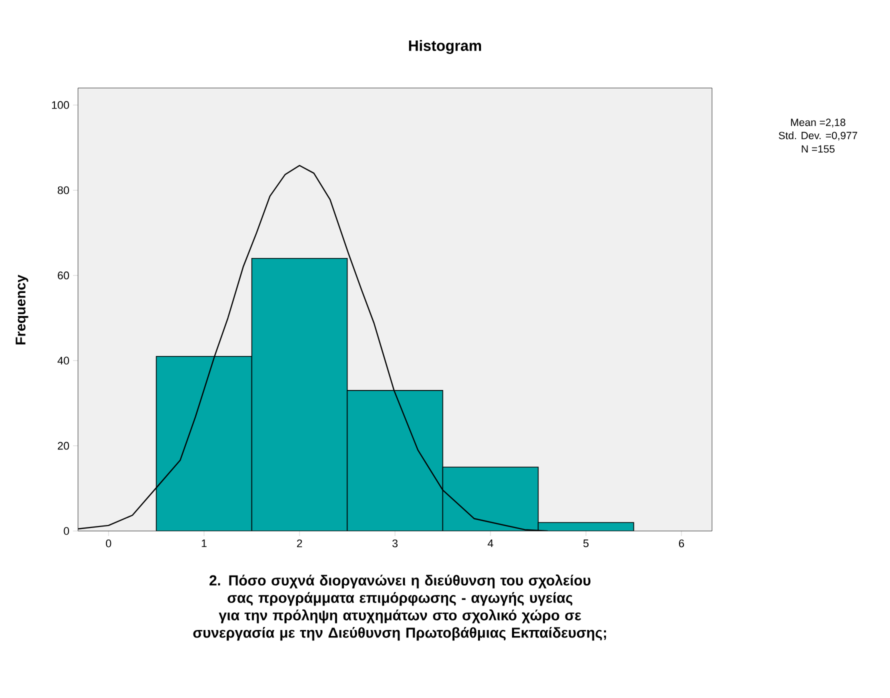 The image size is (890, 698). Describe the element at coordinates (445, 47) in the screenshot. I see `chart-title: Histogram` at that location.